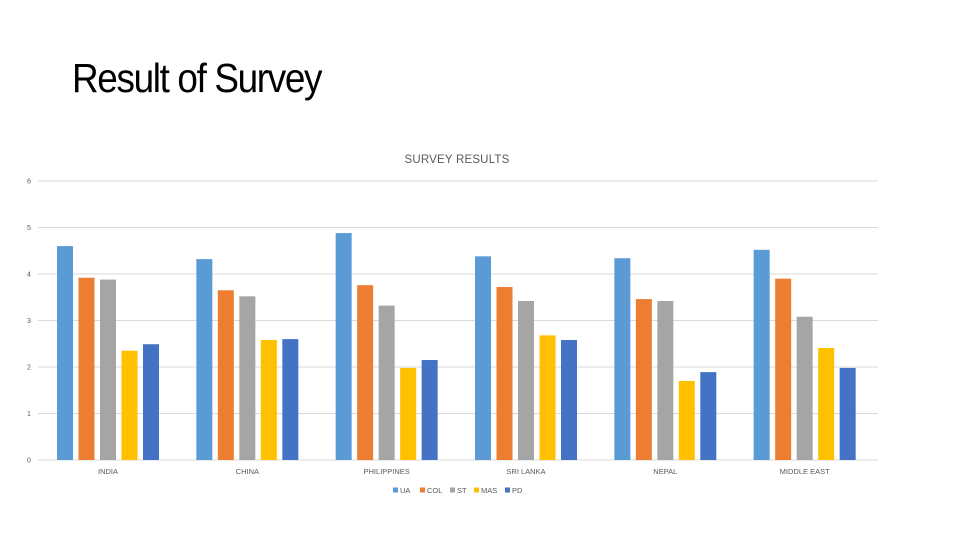 This screenshot has height=540, width=960. What do you see at coordinates (129, 405) in the screenshot?
I see `bar-mas-india` at bounding box center [129, 405].